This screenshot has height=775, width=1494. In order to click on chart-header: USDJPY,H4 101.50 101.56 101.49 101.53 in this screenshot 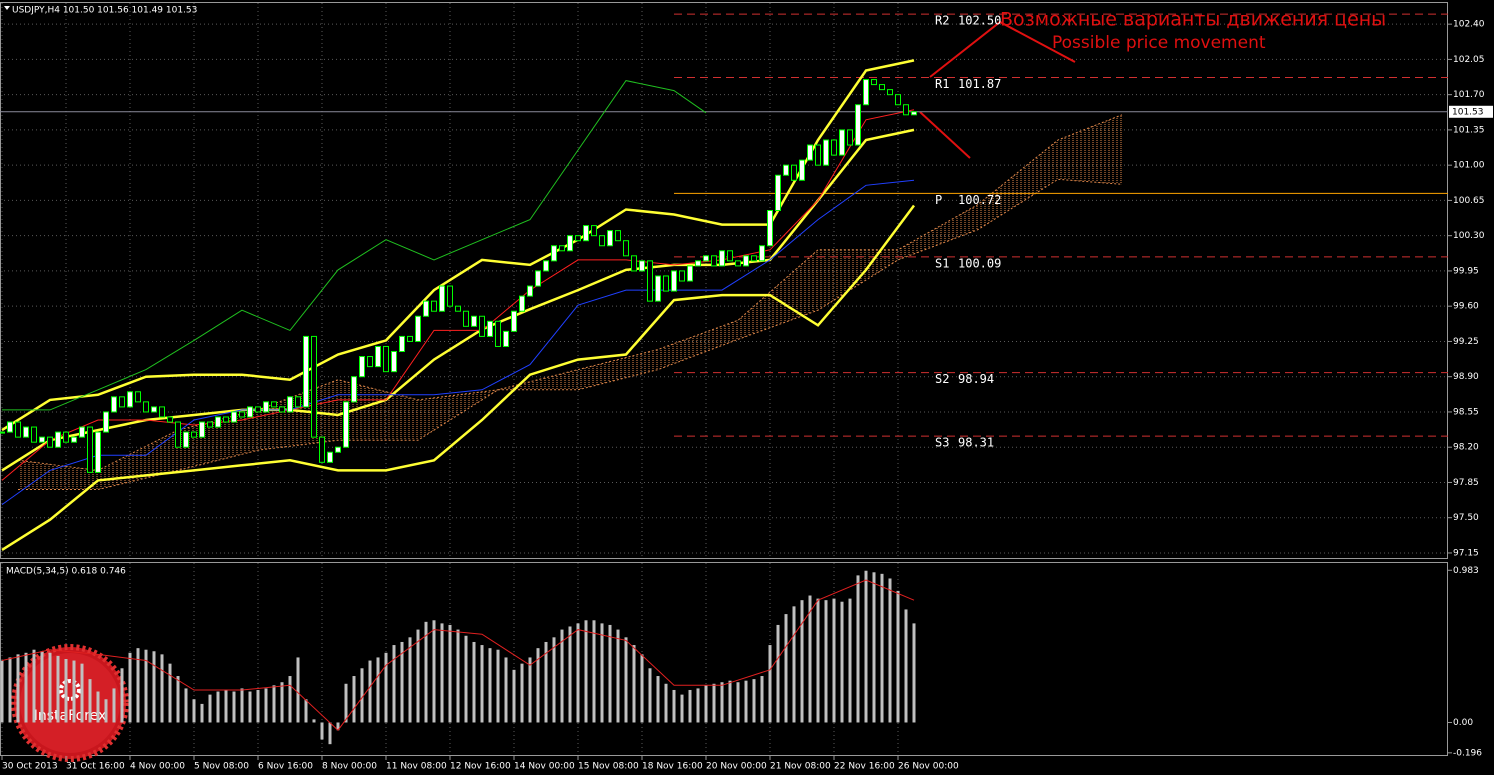, I will do `click(104, 11)`.